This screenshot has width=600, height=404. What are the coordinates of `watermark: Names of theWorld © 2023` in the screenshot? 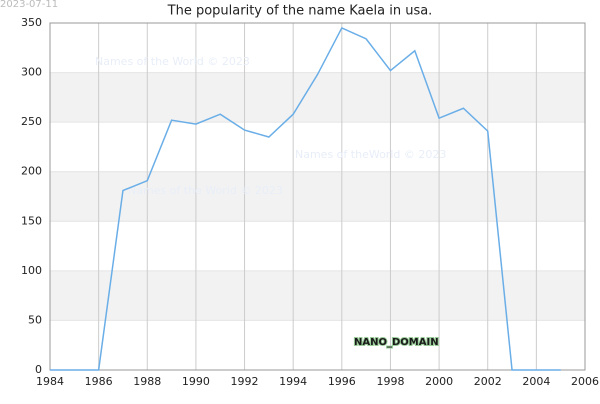 It's located at (370, 154).